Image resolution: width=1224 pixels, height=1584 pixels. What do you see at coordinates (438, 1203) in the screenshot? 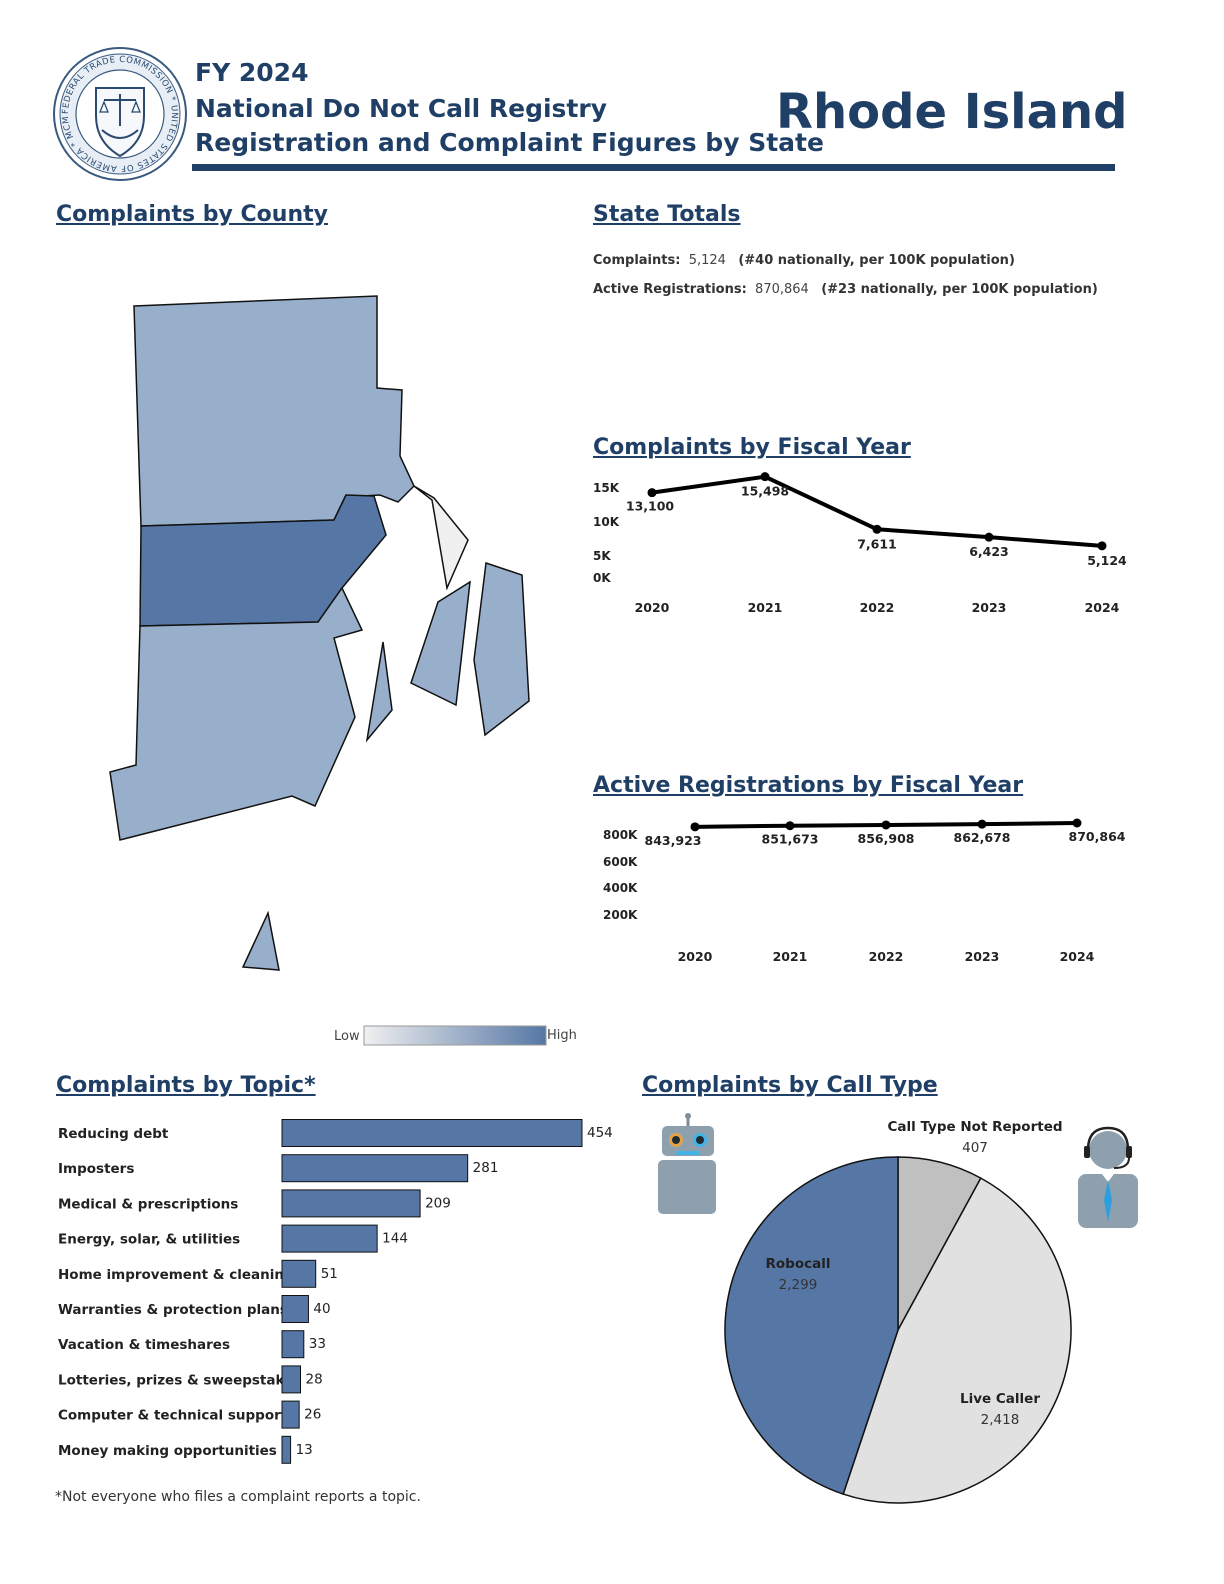
I see `topic-value-label: 209` at bounding box center [438, 1203].